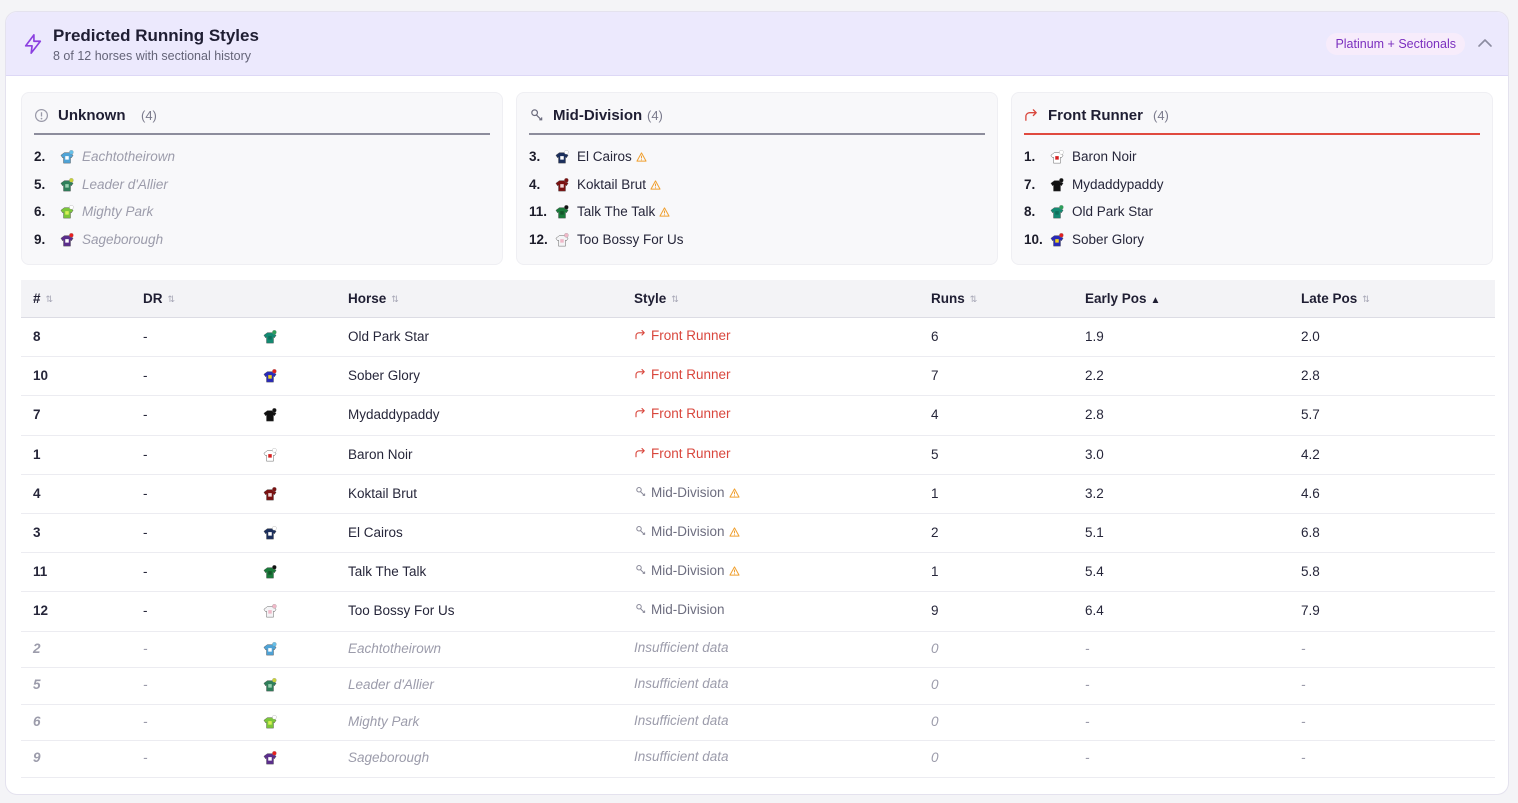 Image resolution: width=1518 pixels, height=803 pixels. What do you see at coordinates (254, 188) in the screenshot?
I see `group-item: 5. Leader d'Allier` at bounding box center [254, 188].